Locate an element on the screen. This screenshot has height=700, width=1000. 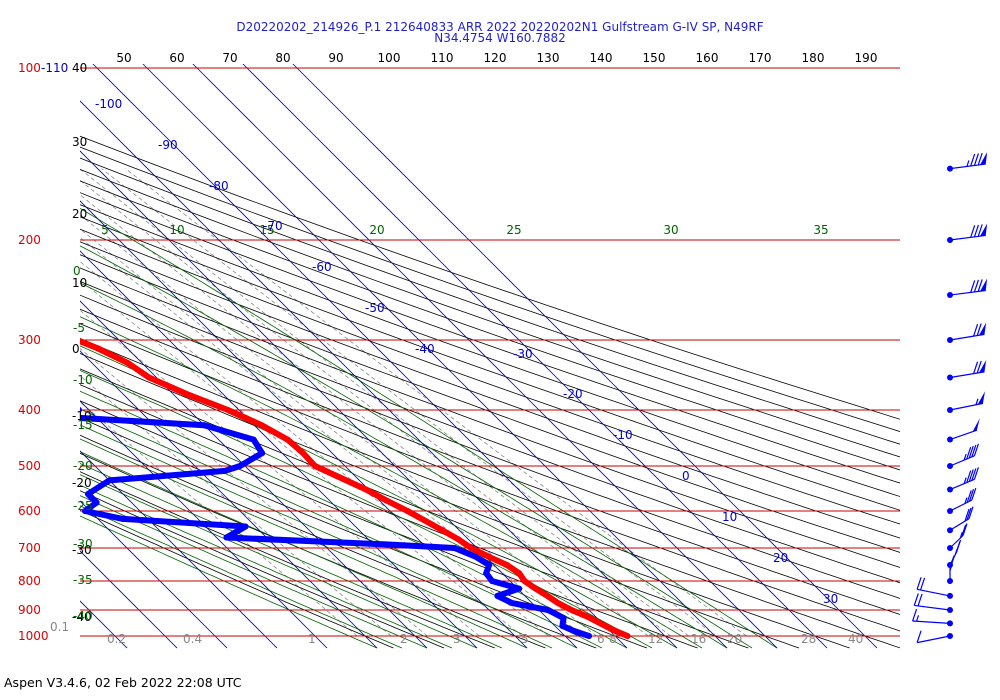
mixing-ratio-label: 6 is located at coordinates (601, 639).